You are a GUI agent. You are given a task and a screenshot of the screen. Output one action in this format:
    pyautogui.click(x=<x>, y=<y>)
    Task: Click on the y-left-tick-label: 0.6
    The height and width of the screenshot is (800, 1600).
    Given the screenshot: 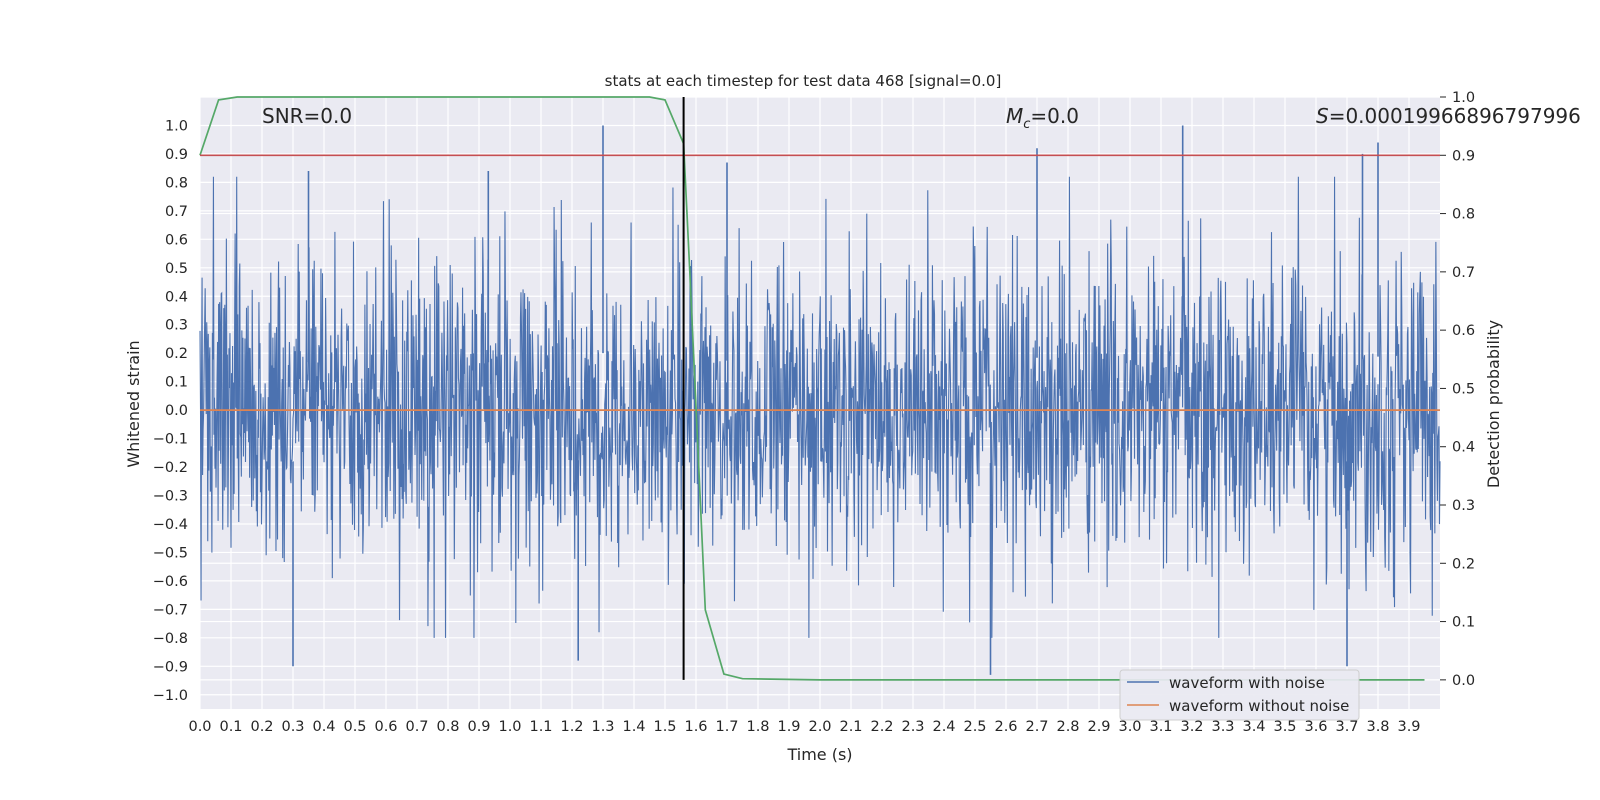 What is the action you would take?
    pyautogui.click(x=176, y=240)
    